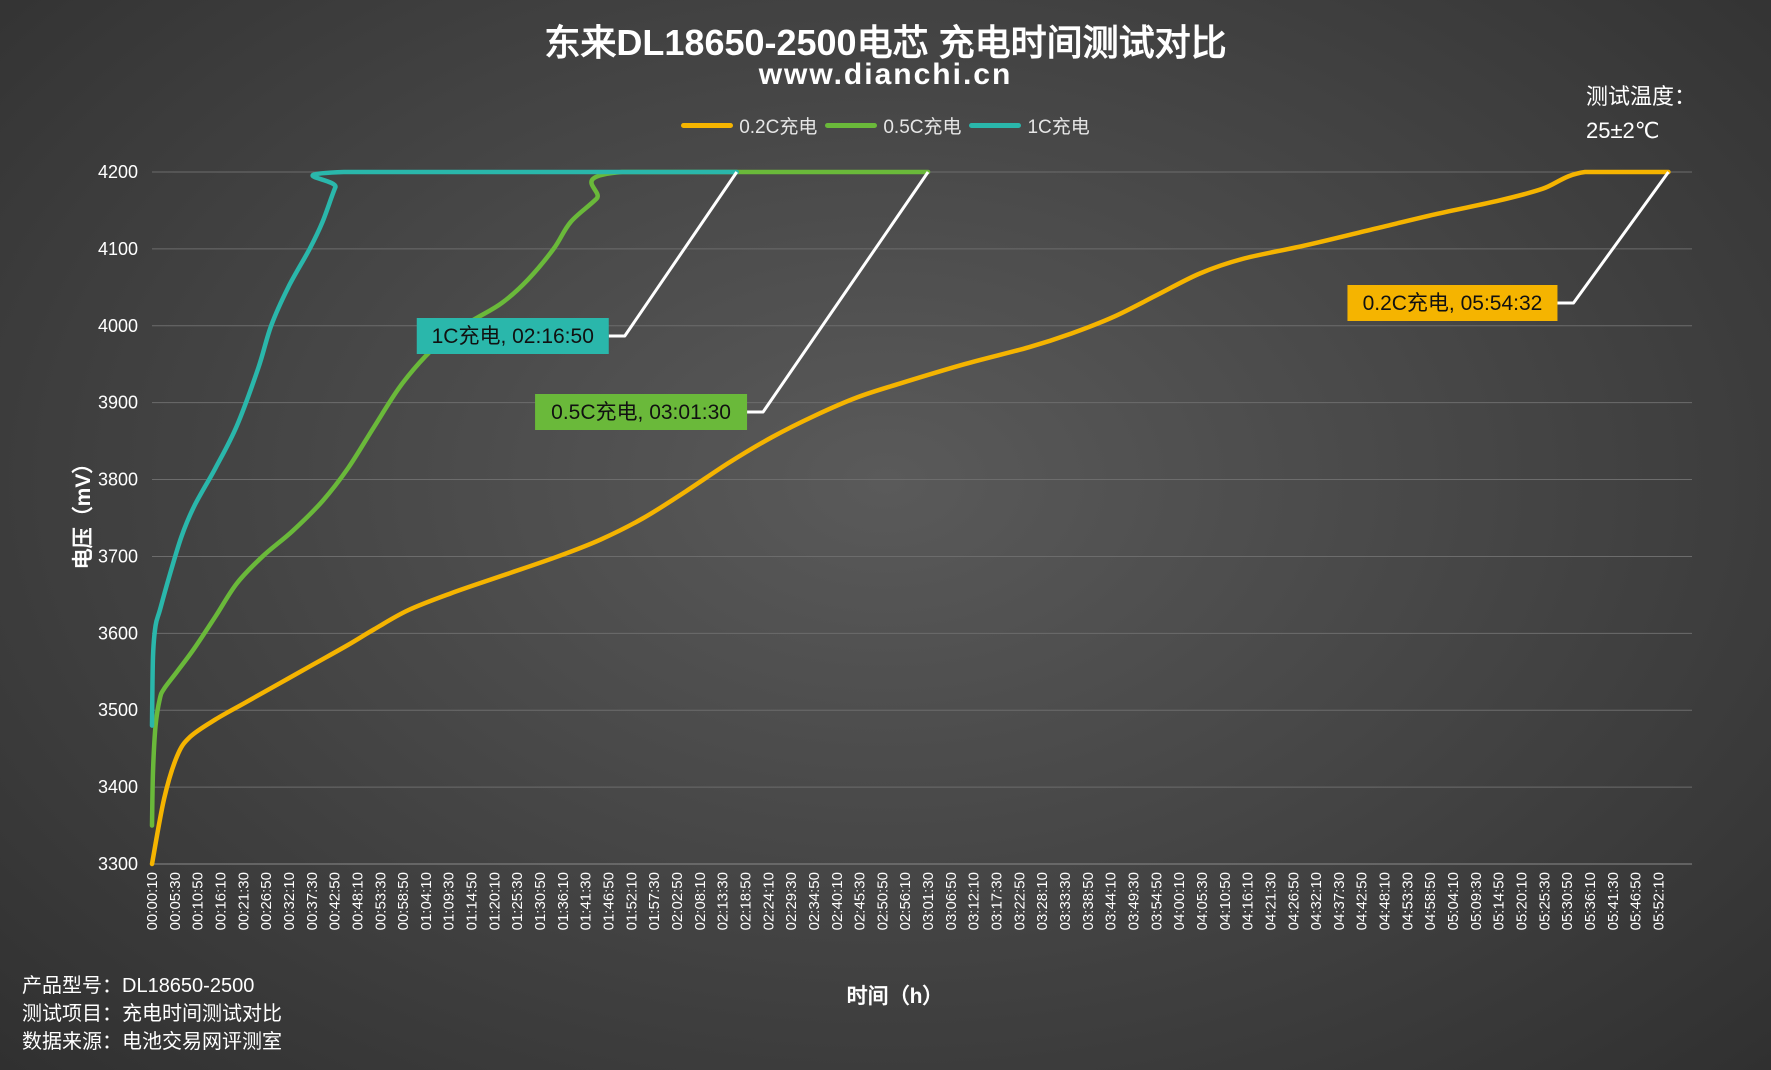 This screenshot has width=1771, height=1070. I want to click on x-tick-label-65: 05:46:50, so click(1636, 901).